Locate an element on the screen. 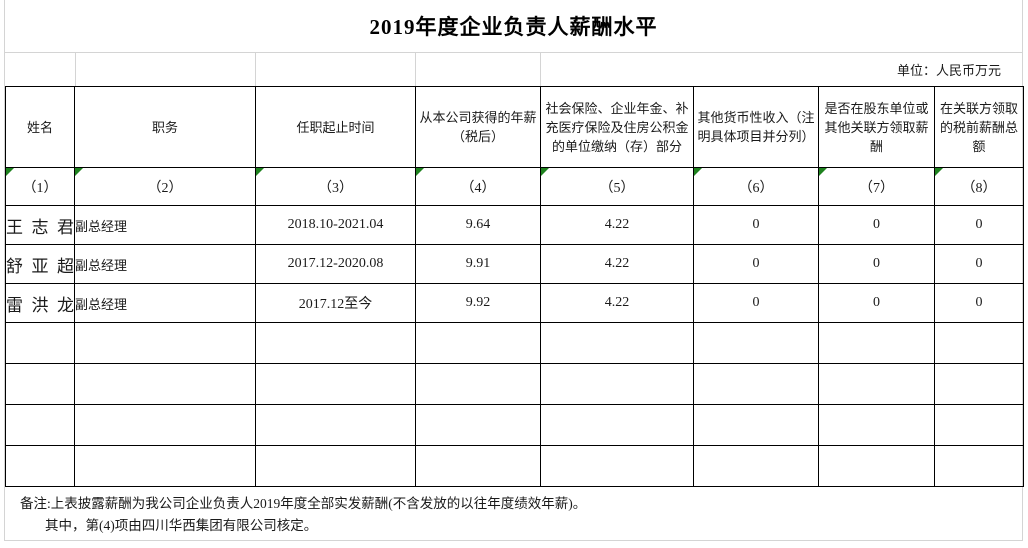 The height and width of the screenshot is (548, 1028). column-header-insurance: 社会保险、企业年金、补充医疗保险及住房公积金的单位缴纳（存）部分 is located at coordinates (617, 127).